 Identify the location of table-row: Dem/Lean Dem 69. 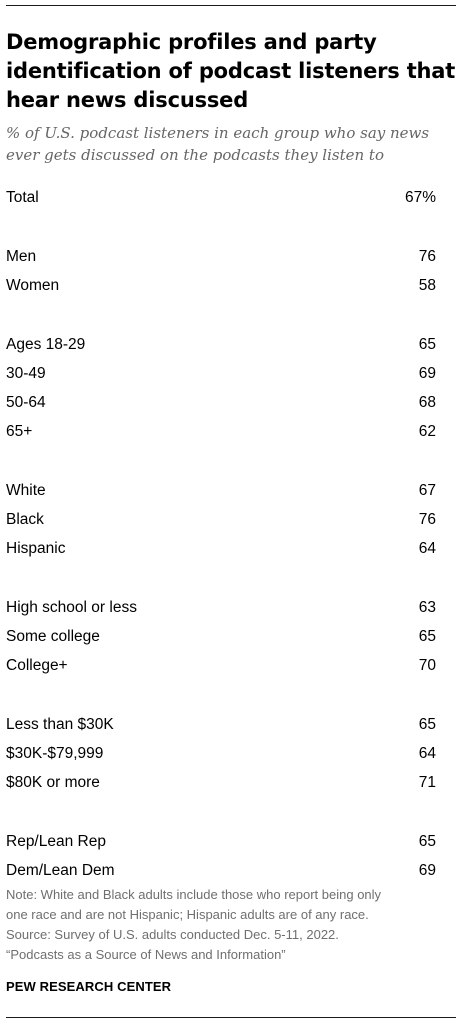
(221, 871).